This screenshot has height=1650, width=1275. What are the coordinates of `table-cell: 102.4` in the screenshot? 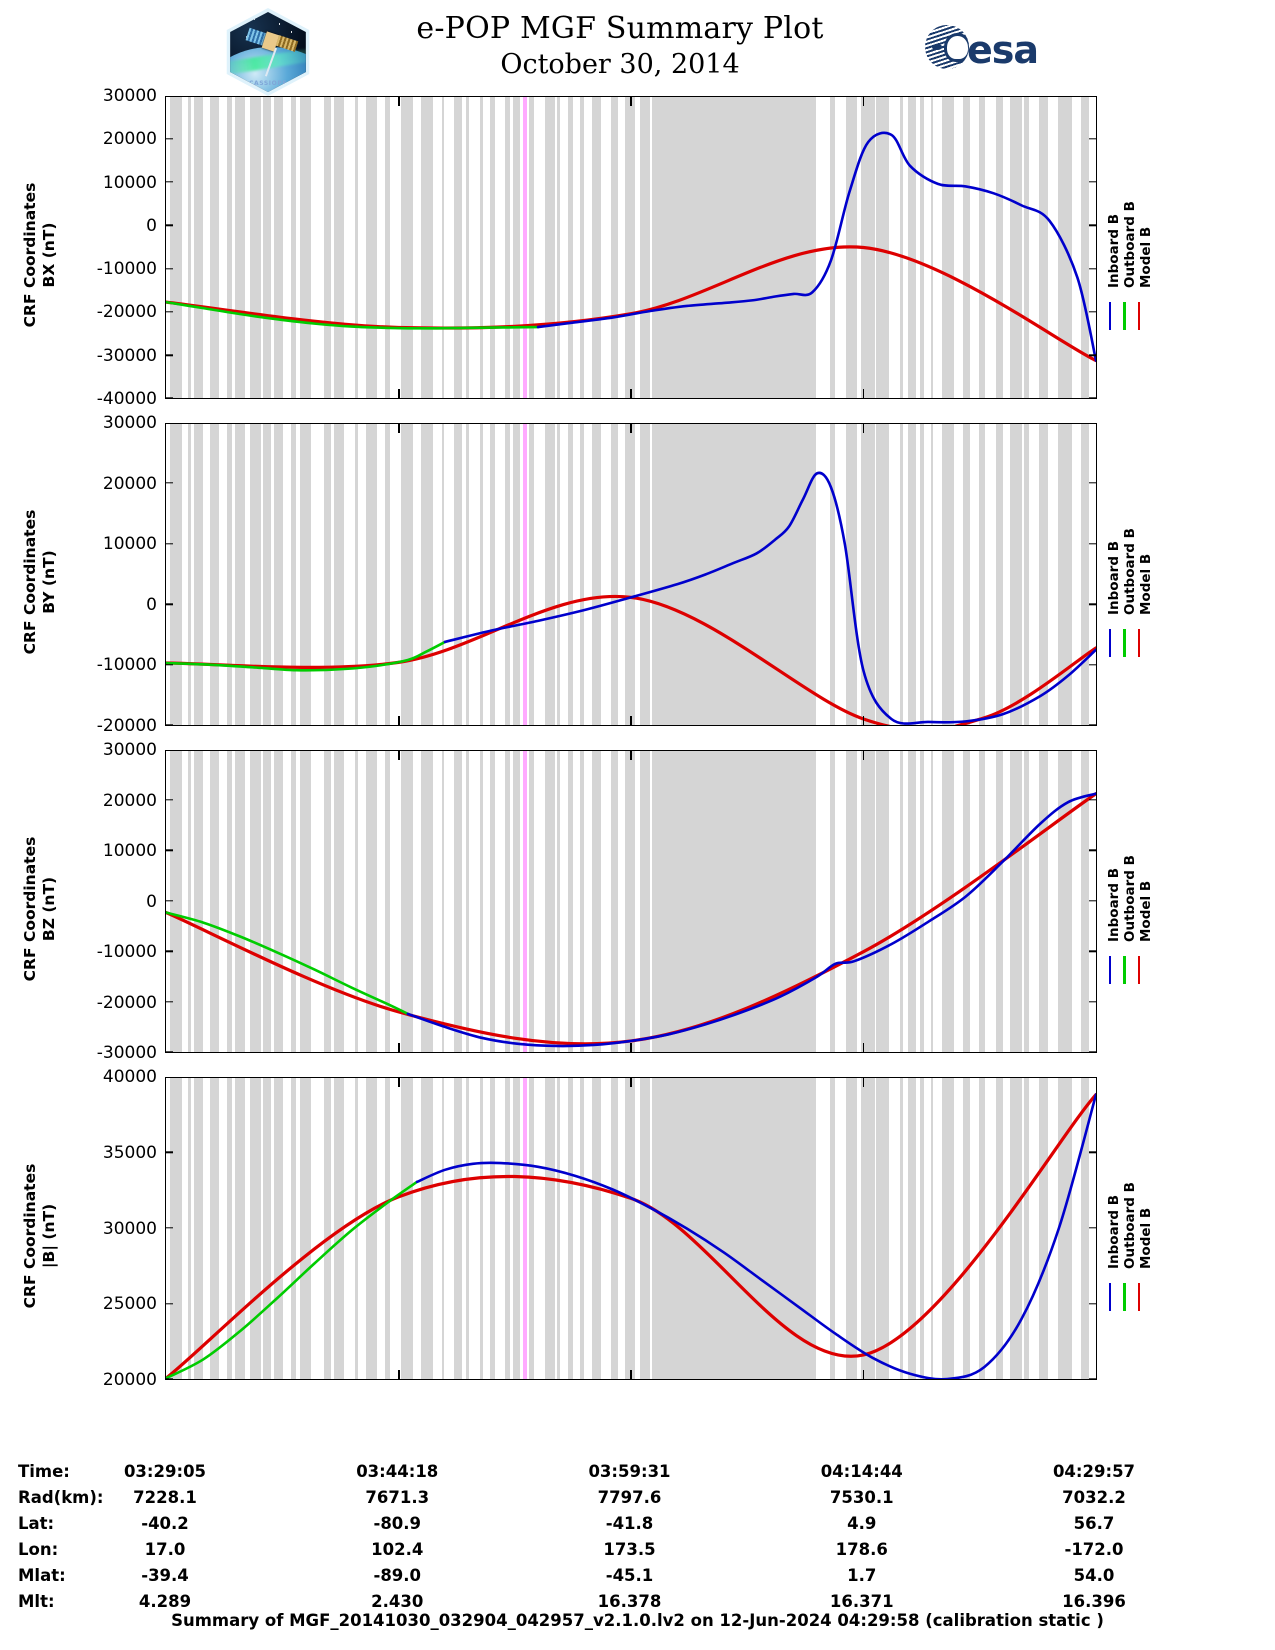 It's located at (397, 1549).